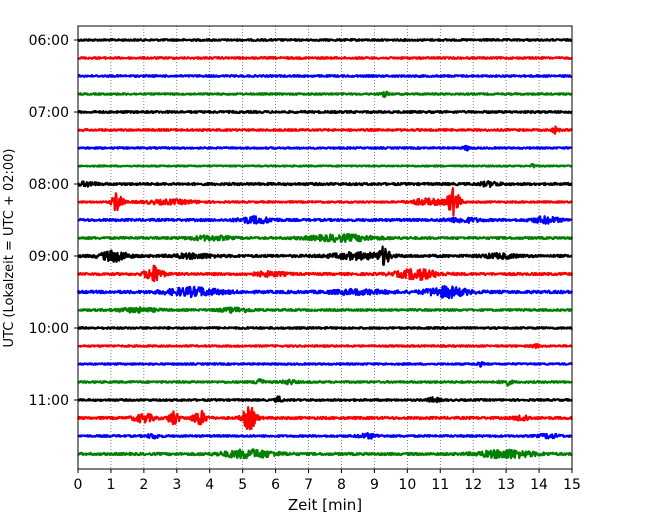 The height and width of the screenshot is (520, 650). Describe the element at coordinates (78, 485) in the screenshot. I see `x-tick-label: 0` at that location.